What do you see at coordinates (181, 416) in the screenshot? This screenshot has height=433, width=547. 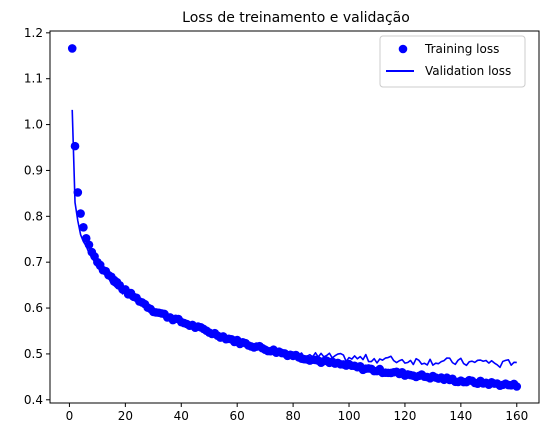 I see `x-tick-label: 40` at bounding box center [181, 416].